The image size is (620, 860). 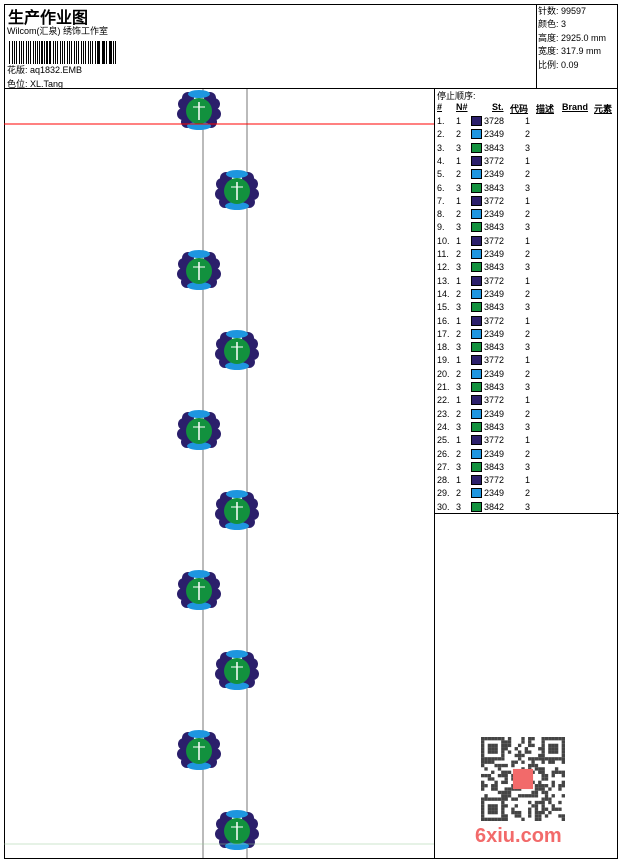 I want to click on company-name: Wilcom(汇泉) 绣饰工作室, so click(x=57, y=31).